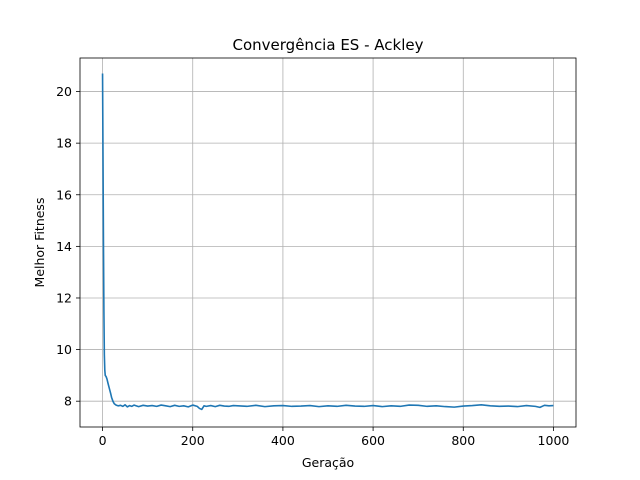 This screenshot has height=480, width=640. What do you see at coordinates (463, 440) in the screenshot?
I see `x-tick-label: 800` at bounding box center [463, 440].